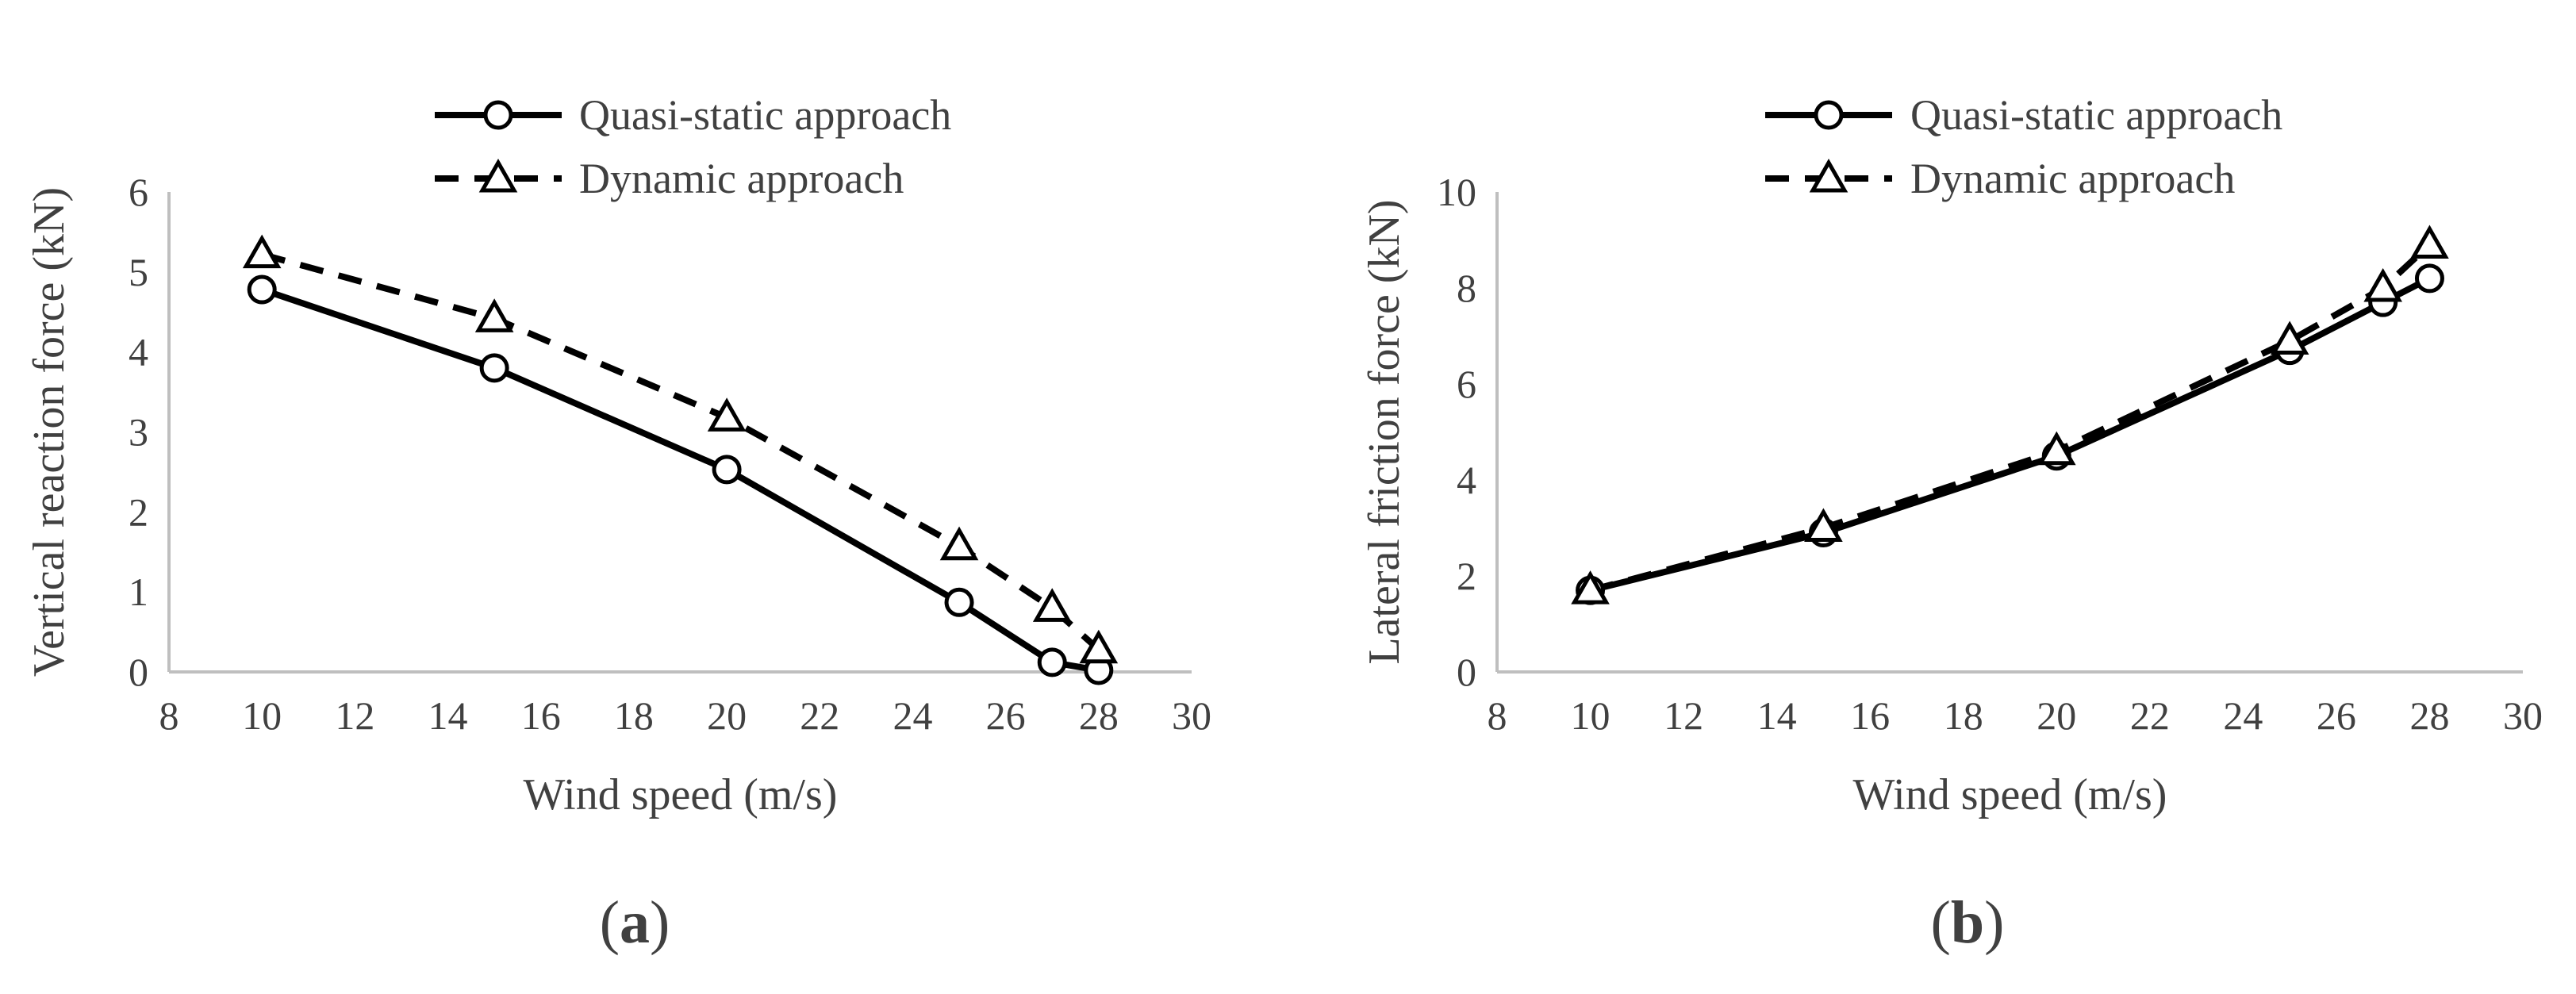 The width and height of the screenshot is (2576, 994). I want to click on y-axis-label: Lateral friction force (kN), so click(1384, 432).